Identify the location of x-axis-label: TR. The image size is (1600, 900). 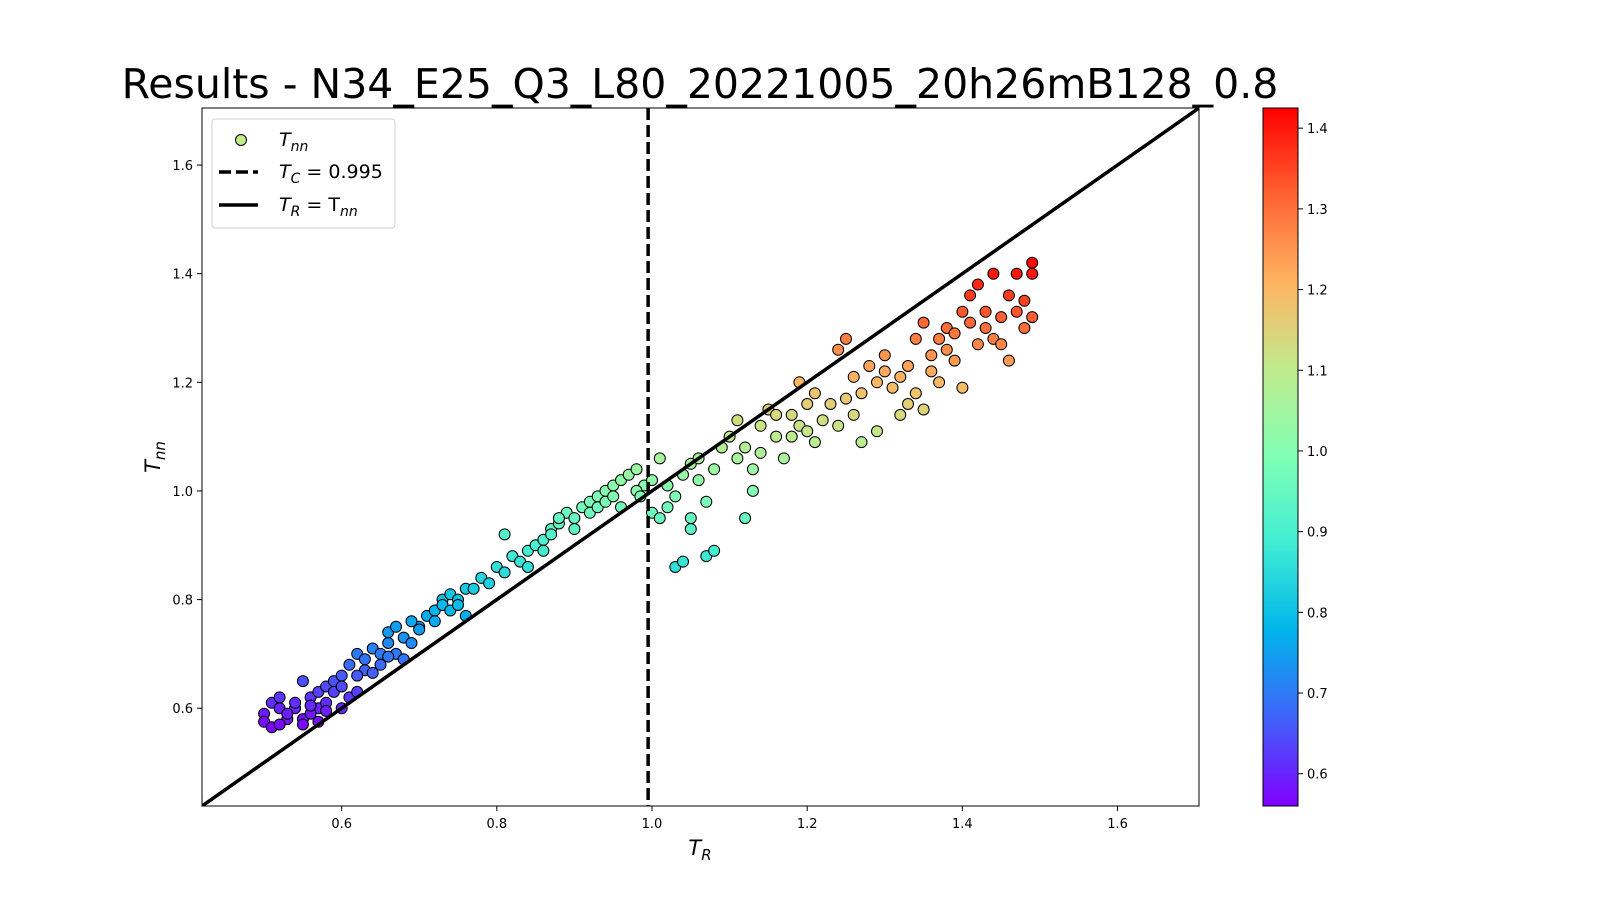
(699, 850).